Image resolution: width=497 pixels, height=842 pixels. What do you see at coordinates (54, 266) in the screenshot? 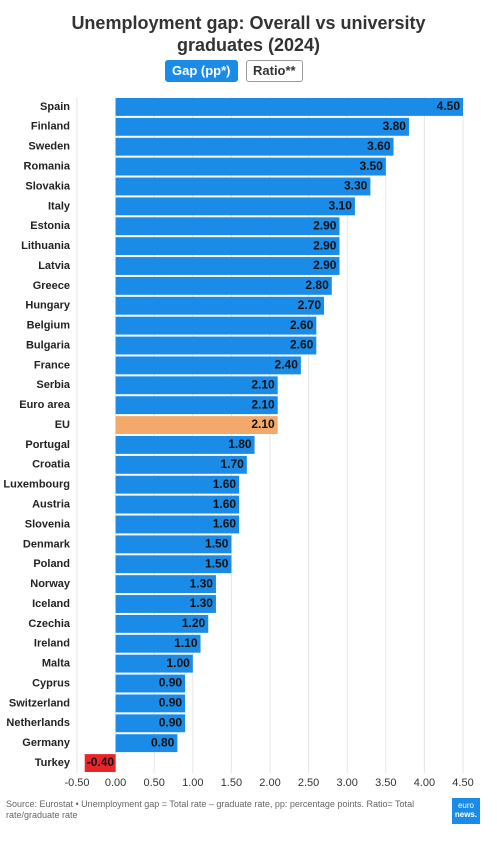
I see `y-tick-label: Latvia` at bounding box center [54, 266].